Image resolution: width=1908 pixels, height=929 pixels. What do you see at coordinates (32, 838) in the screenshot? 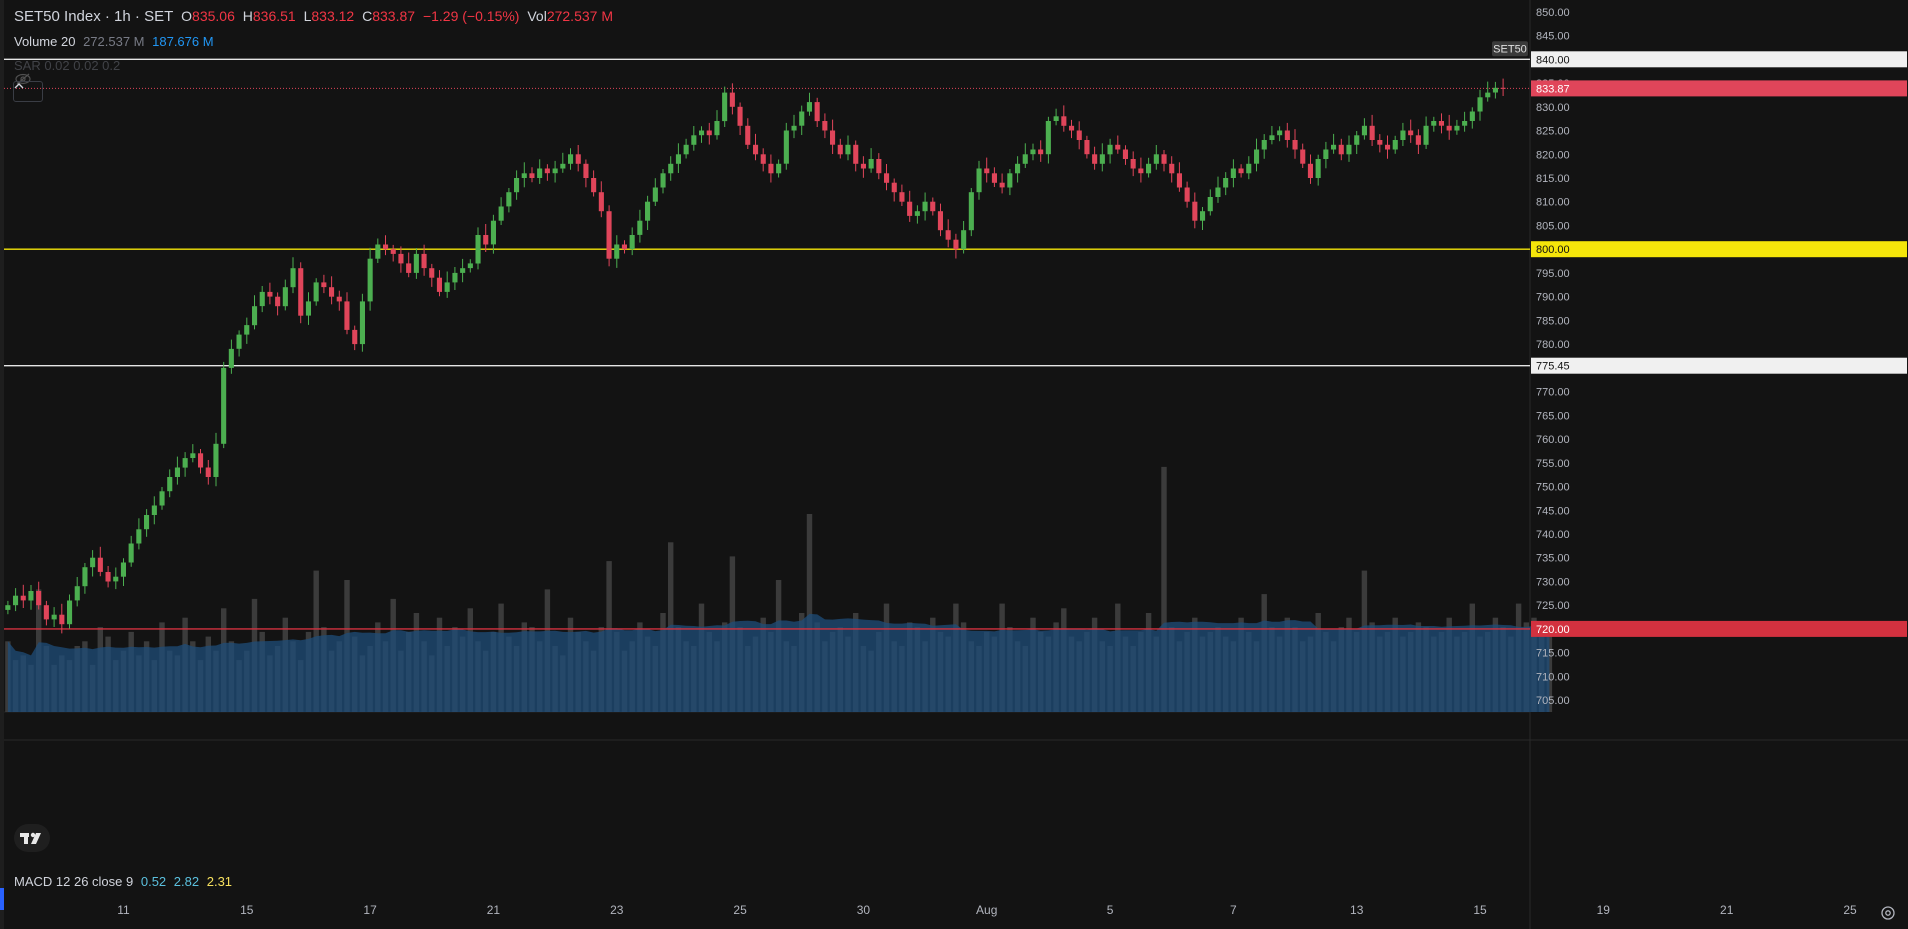
I see `tradingview-logo-icon` at bounding box center [32, 838].